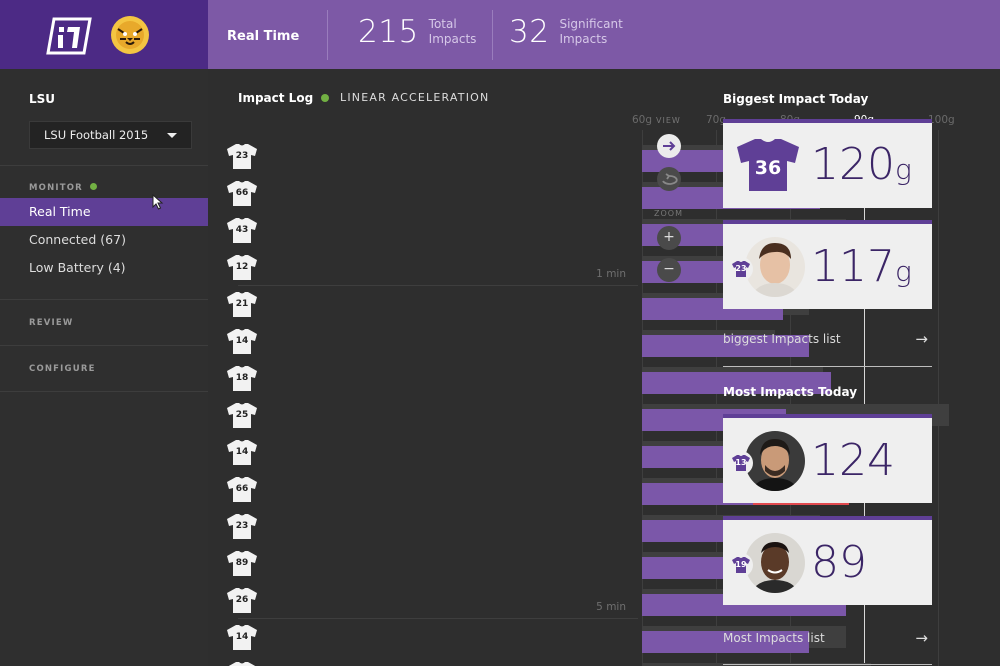  Describe the element at coordinates (741, 564) in the screenshot. I see `jersey-number: 19` at that location.